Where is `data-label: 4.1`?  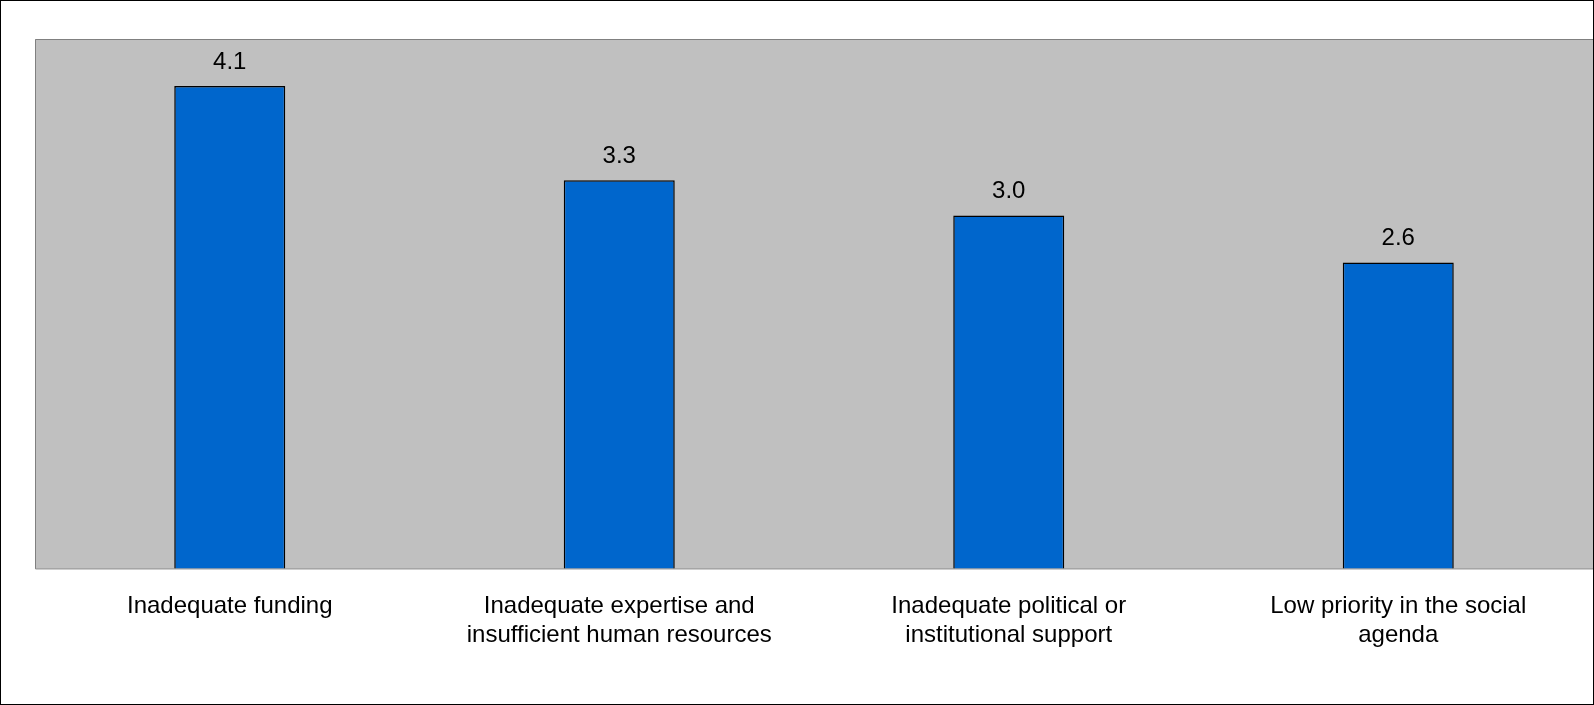
data-label: 4.1 is located at coordinates (230, 60).